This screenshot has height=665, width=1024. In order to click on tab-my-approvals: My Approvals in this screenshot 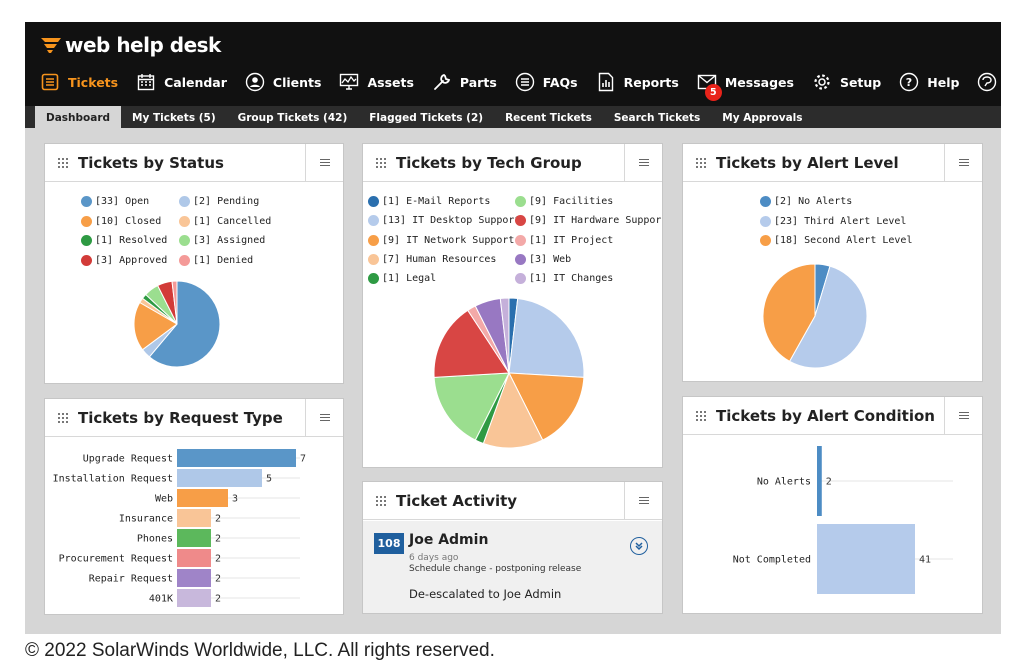, I will do `click(762, 118)`.